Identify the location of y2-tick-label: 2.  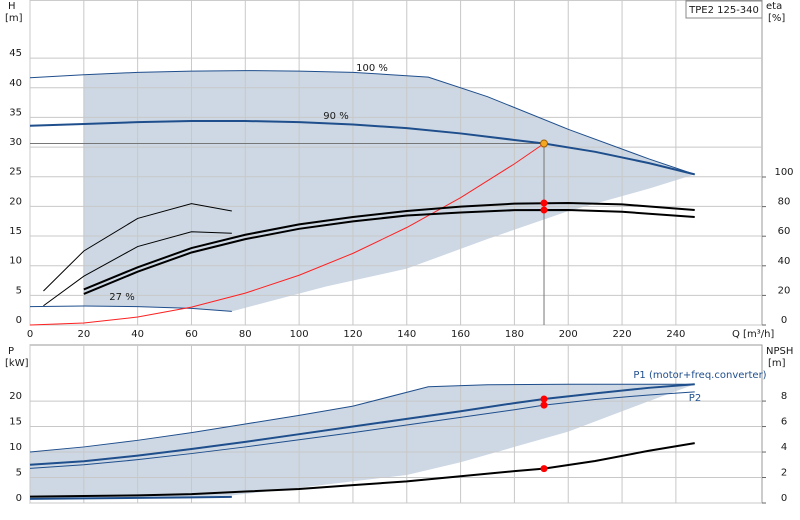
(784, 473).